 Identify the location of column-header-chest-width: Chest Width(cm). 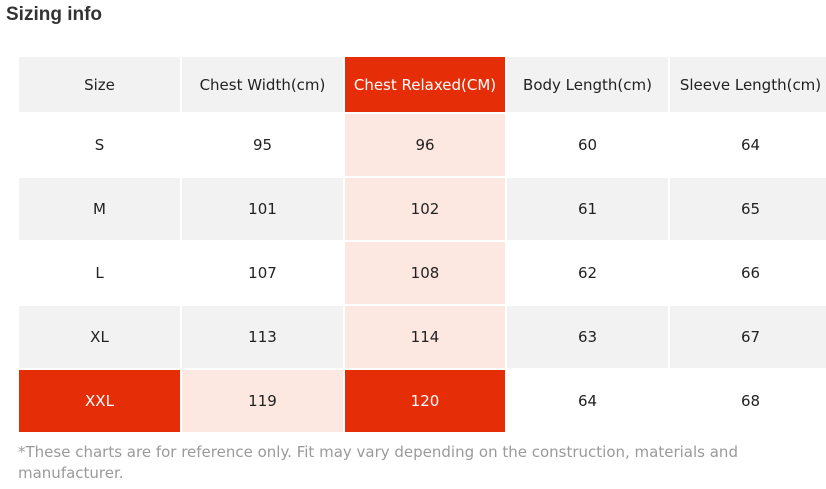
(262, 84).